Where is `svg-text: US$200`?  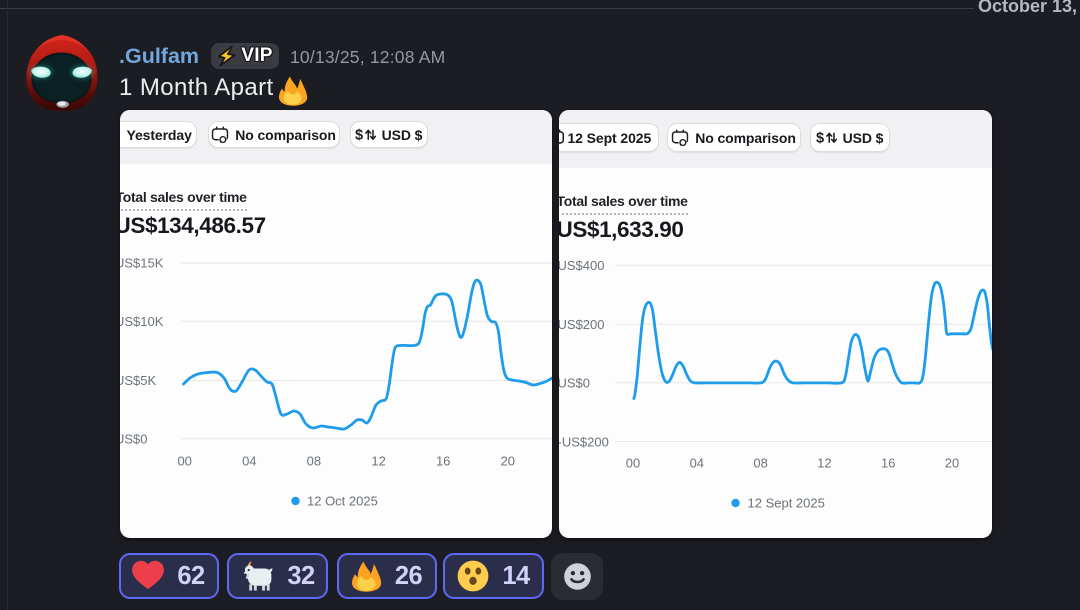 svg-text: US$200 is located at coordinates (581, 324).